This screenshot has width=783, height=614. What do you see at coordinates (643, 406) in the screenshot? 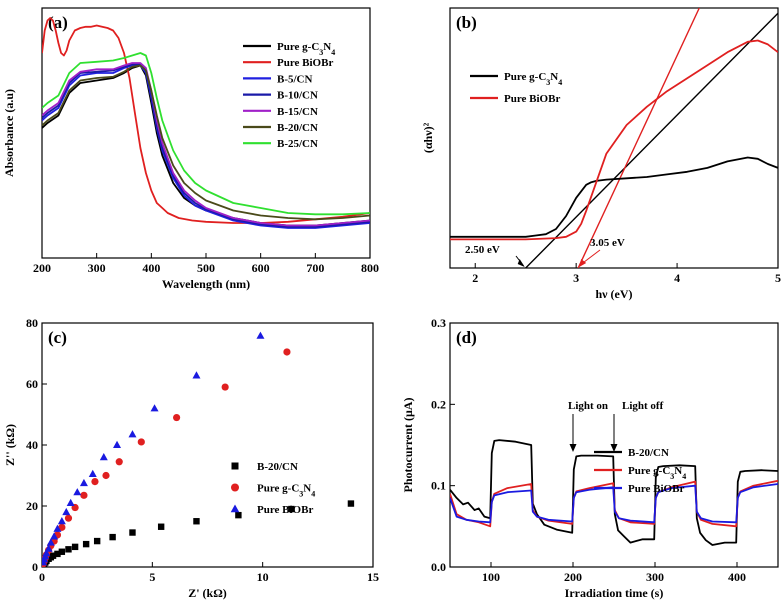
I see `annotation-light-off: Light off` at bounding box center [643, 406].